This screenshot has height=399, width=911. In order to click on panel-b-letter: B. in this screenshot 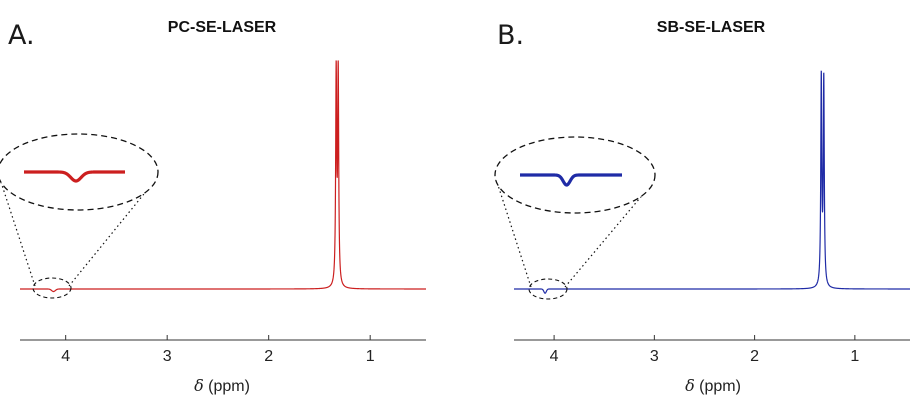, I will do `click(510, 35)`.